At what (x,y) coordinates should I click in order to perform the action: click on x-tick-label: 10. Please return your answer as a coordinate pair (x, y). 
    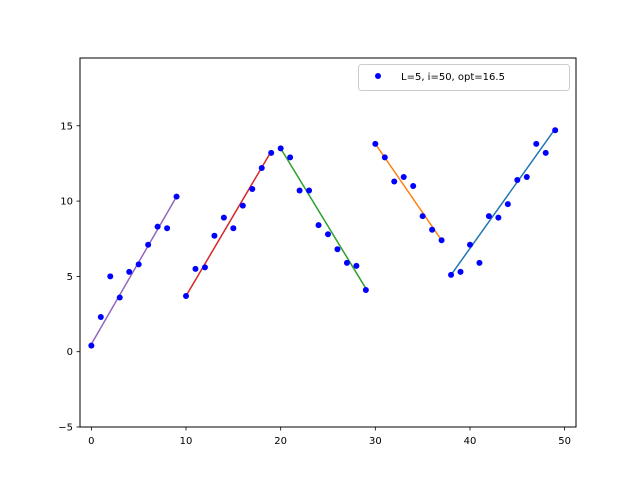
    Looking at the image, I should click on (186, 441).